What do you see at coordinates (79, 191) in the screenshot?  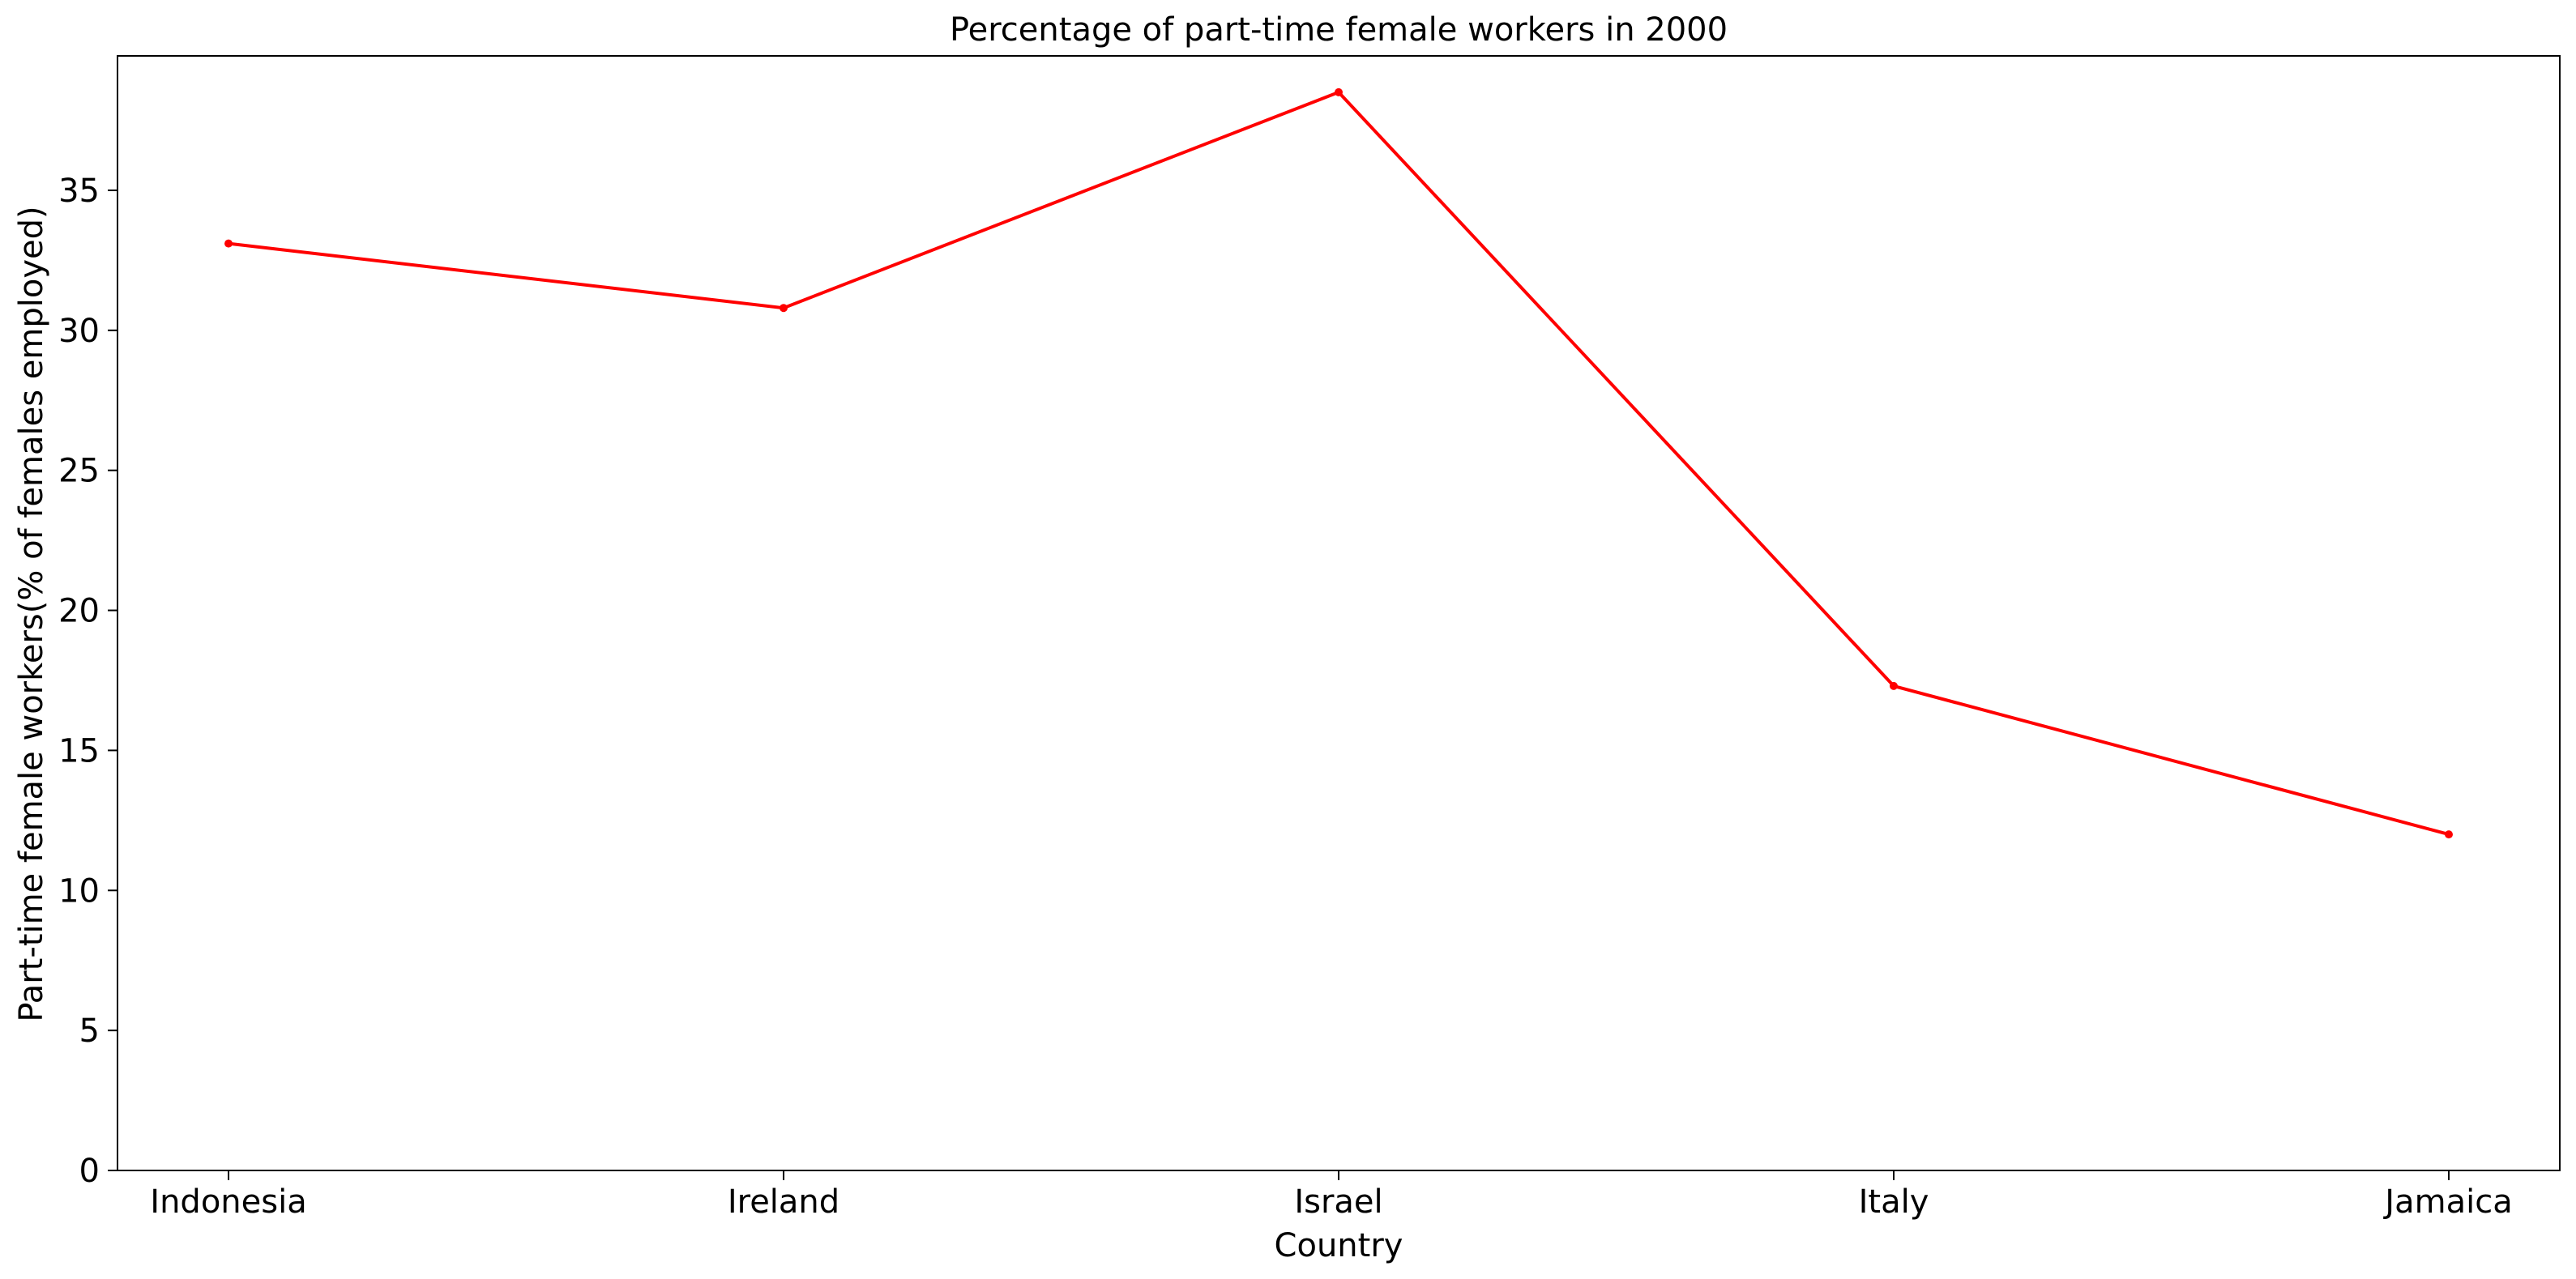 I see `y-tick-label: 35` at bounding box center [79, 191].